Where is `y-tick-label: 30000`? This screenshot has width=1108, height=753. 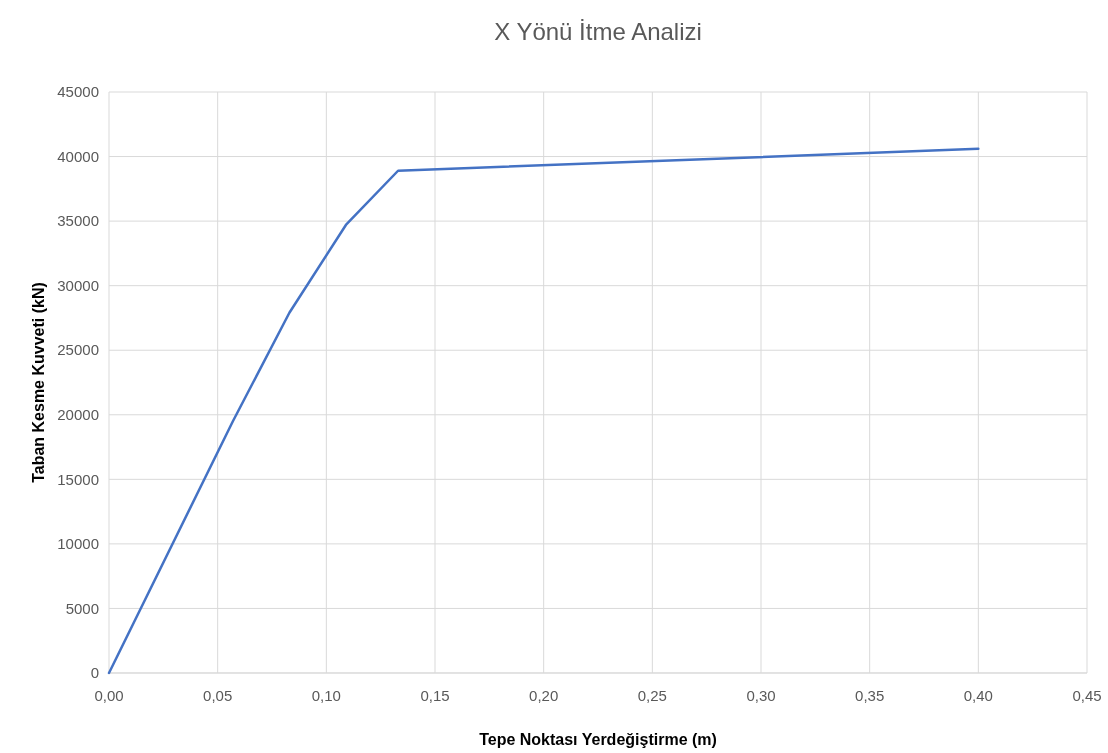
y-tick-label: 30000 is located at coordinates (78, 285).